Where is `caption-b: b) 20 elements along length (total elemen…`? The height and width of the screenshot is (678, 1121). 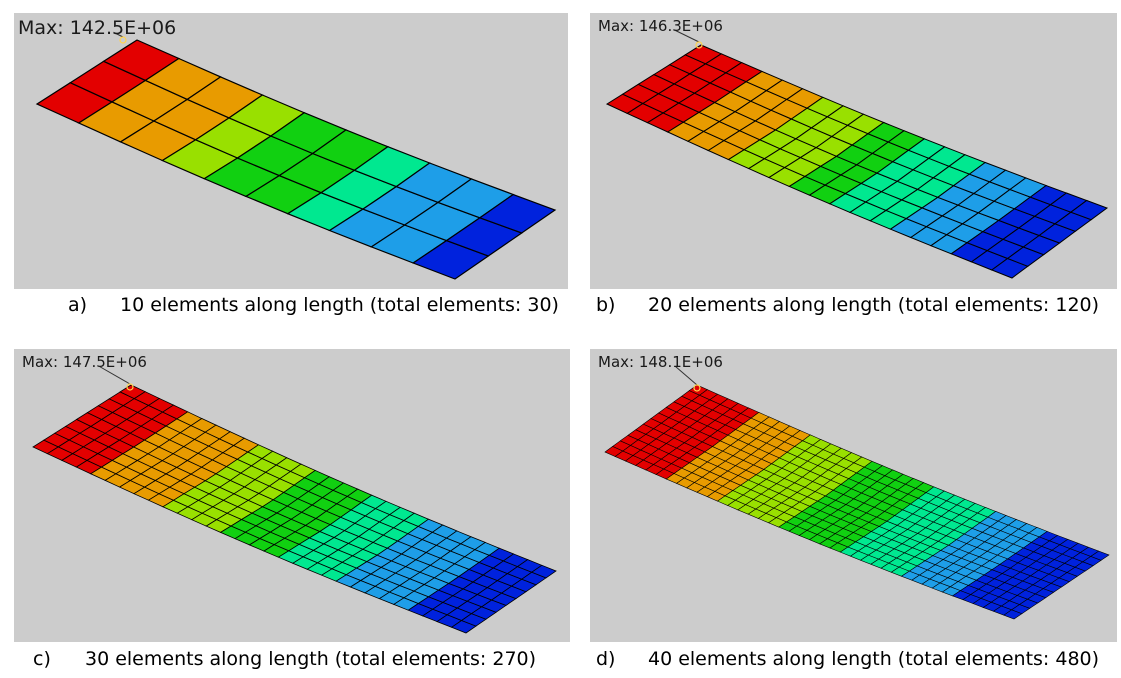 caption-b: b) 20 elements along length (total elemen… is located at coordinates (847, 305).